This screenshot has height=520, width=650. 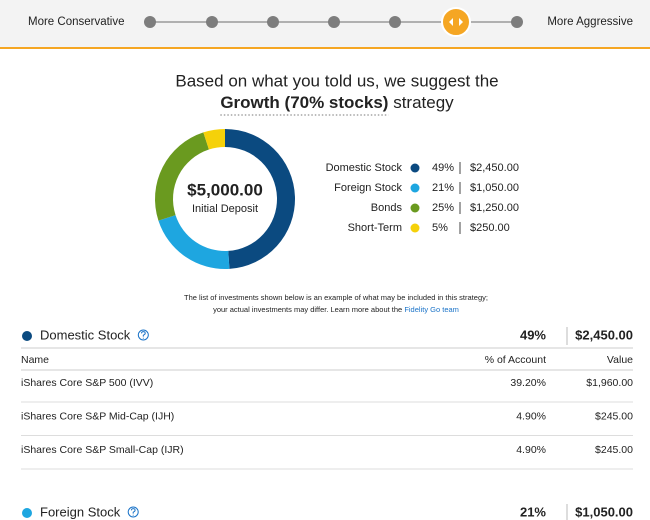 I want to click on section-percent: 49%, so click(x=533, y=334).